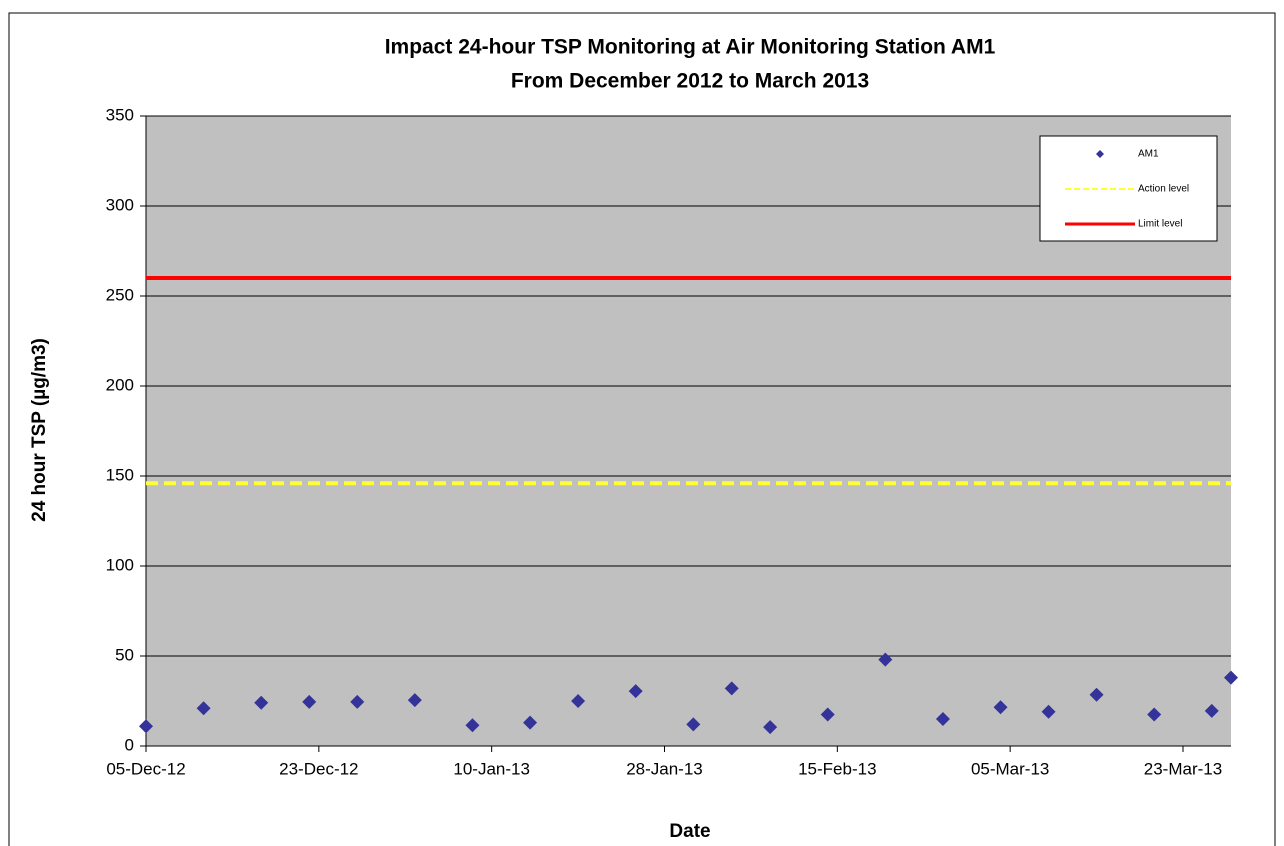 This screenshot has height=846, width=1284. What do you see at coordinates (1010, 768) in the screenshot?
I see `x-tick-label: 05-Mar-13` at bounding box center [1010, 768].